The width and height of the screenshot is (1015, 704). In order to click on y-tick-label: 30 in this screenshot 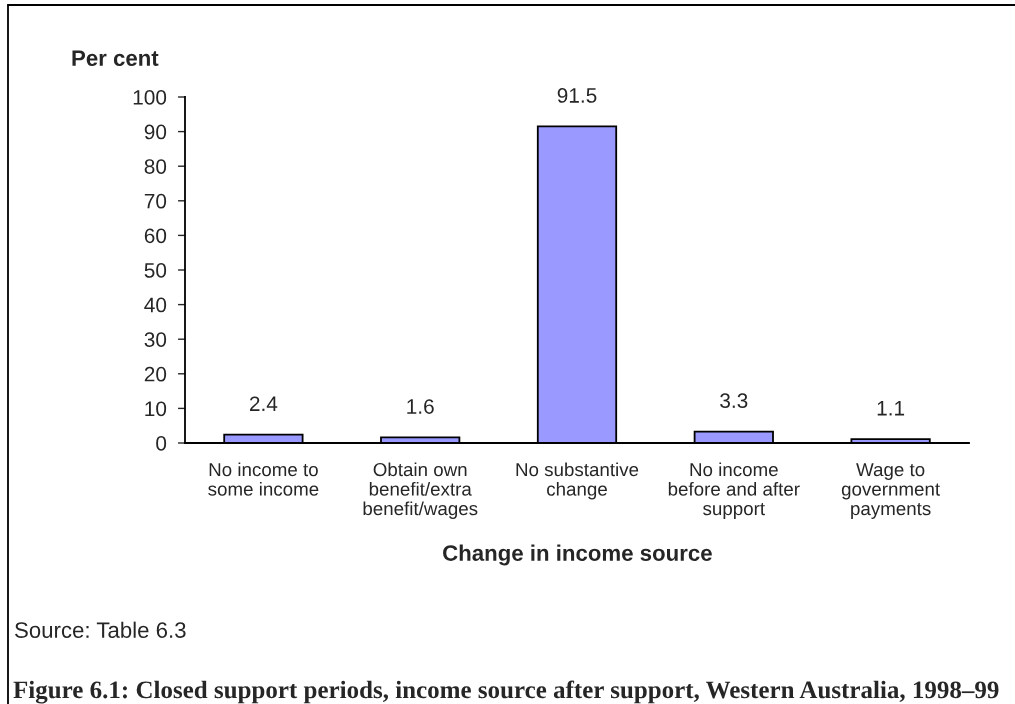, I will do `click(155, 339)`.